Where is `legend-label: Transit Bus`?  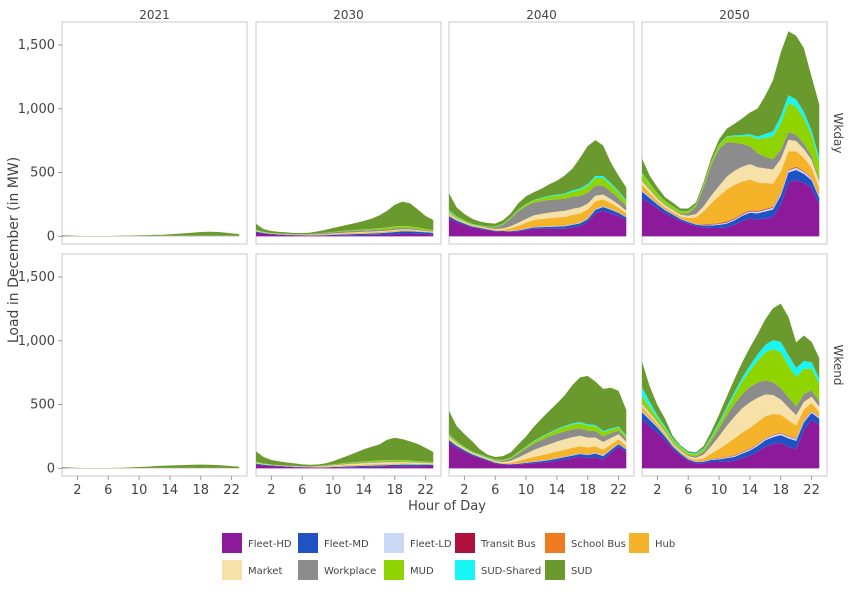 legend-label: Transit Bus is located at coordinates (508, 544).